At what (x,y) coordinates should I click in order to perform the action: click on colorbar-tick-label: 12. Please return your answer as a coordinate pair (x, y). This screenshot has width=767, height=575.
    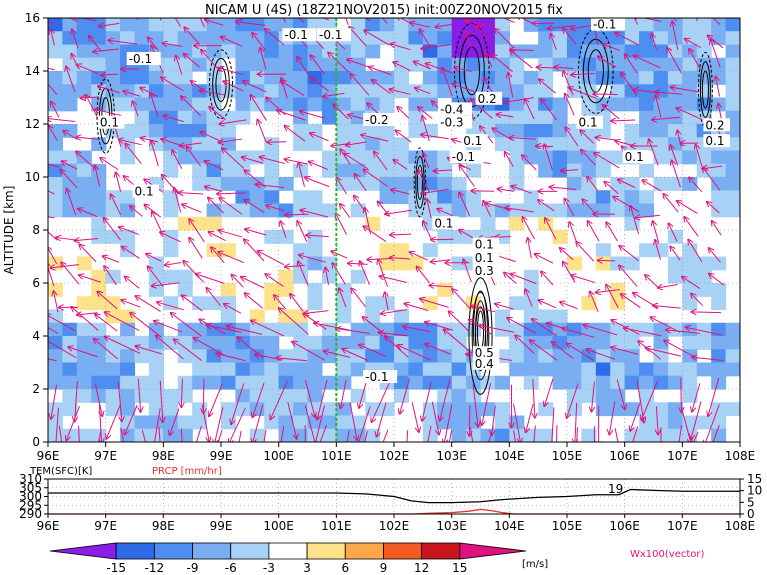
    Looking at the image, I should click on (421, 568).